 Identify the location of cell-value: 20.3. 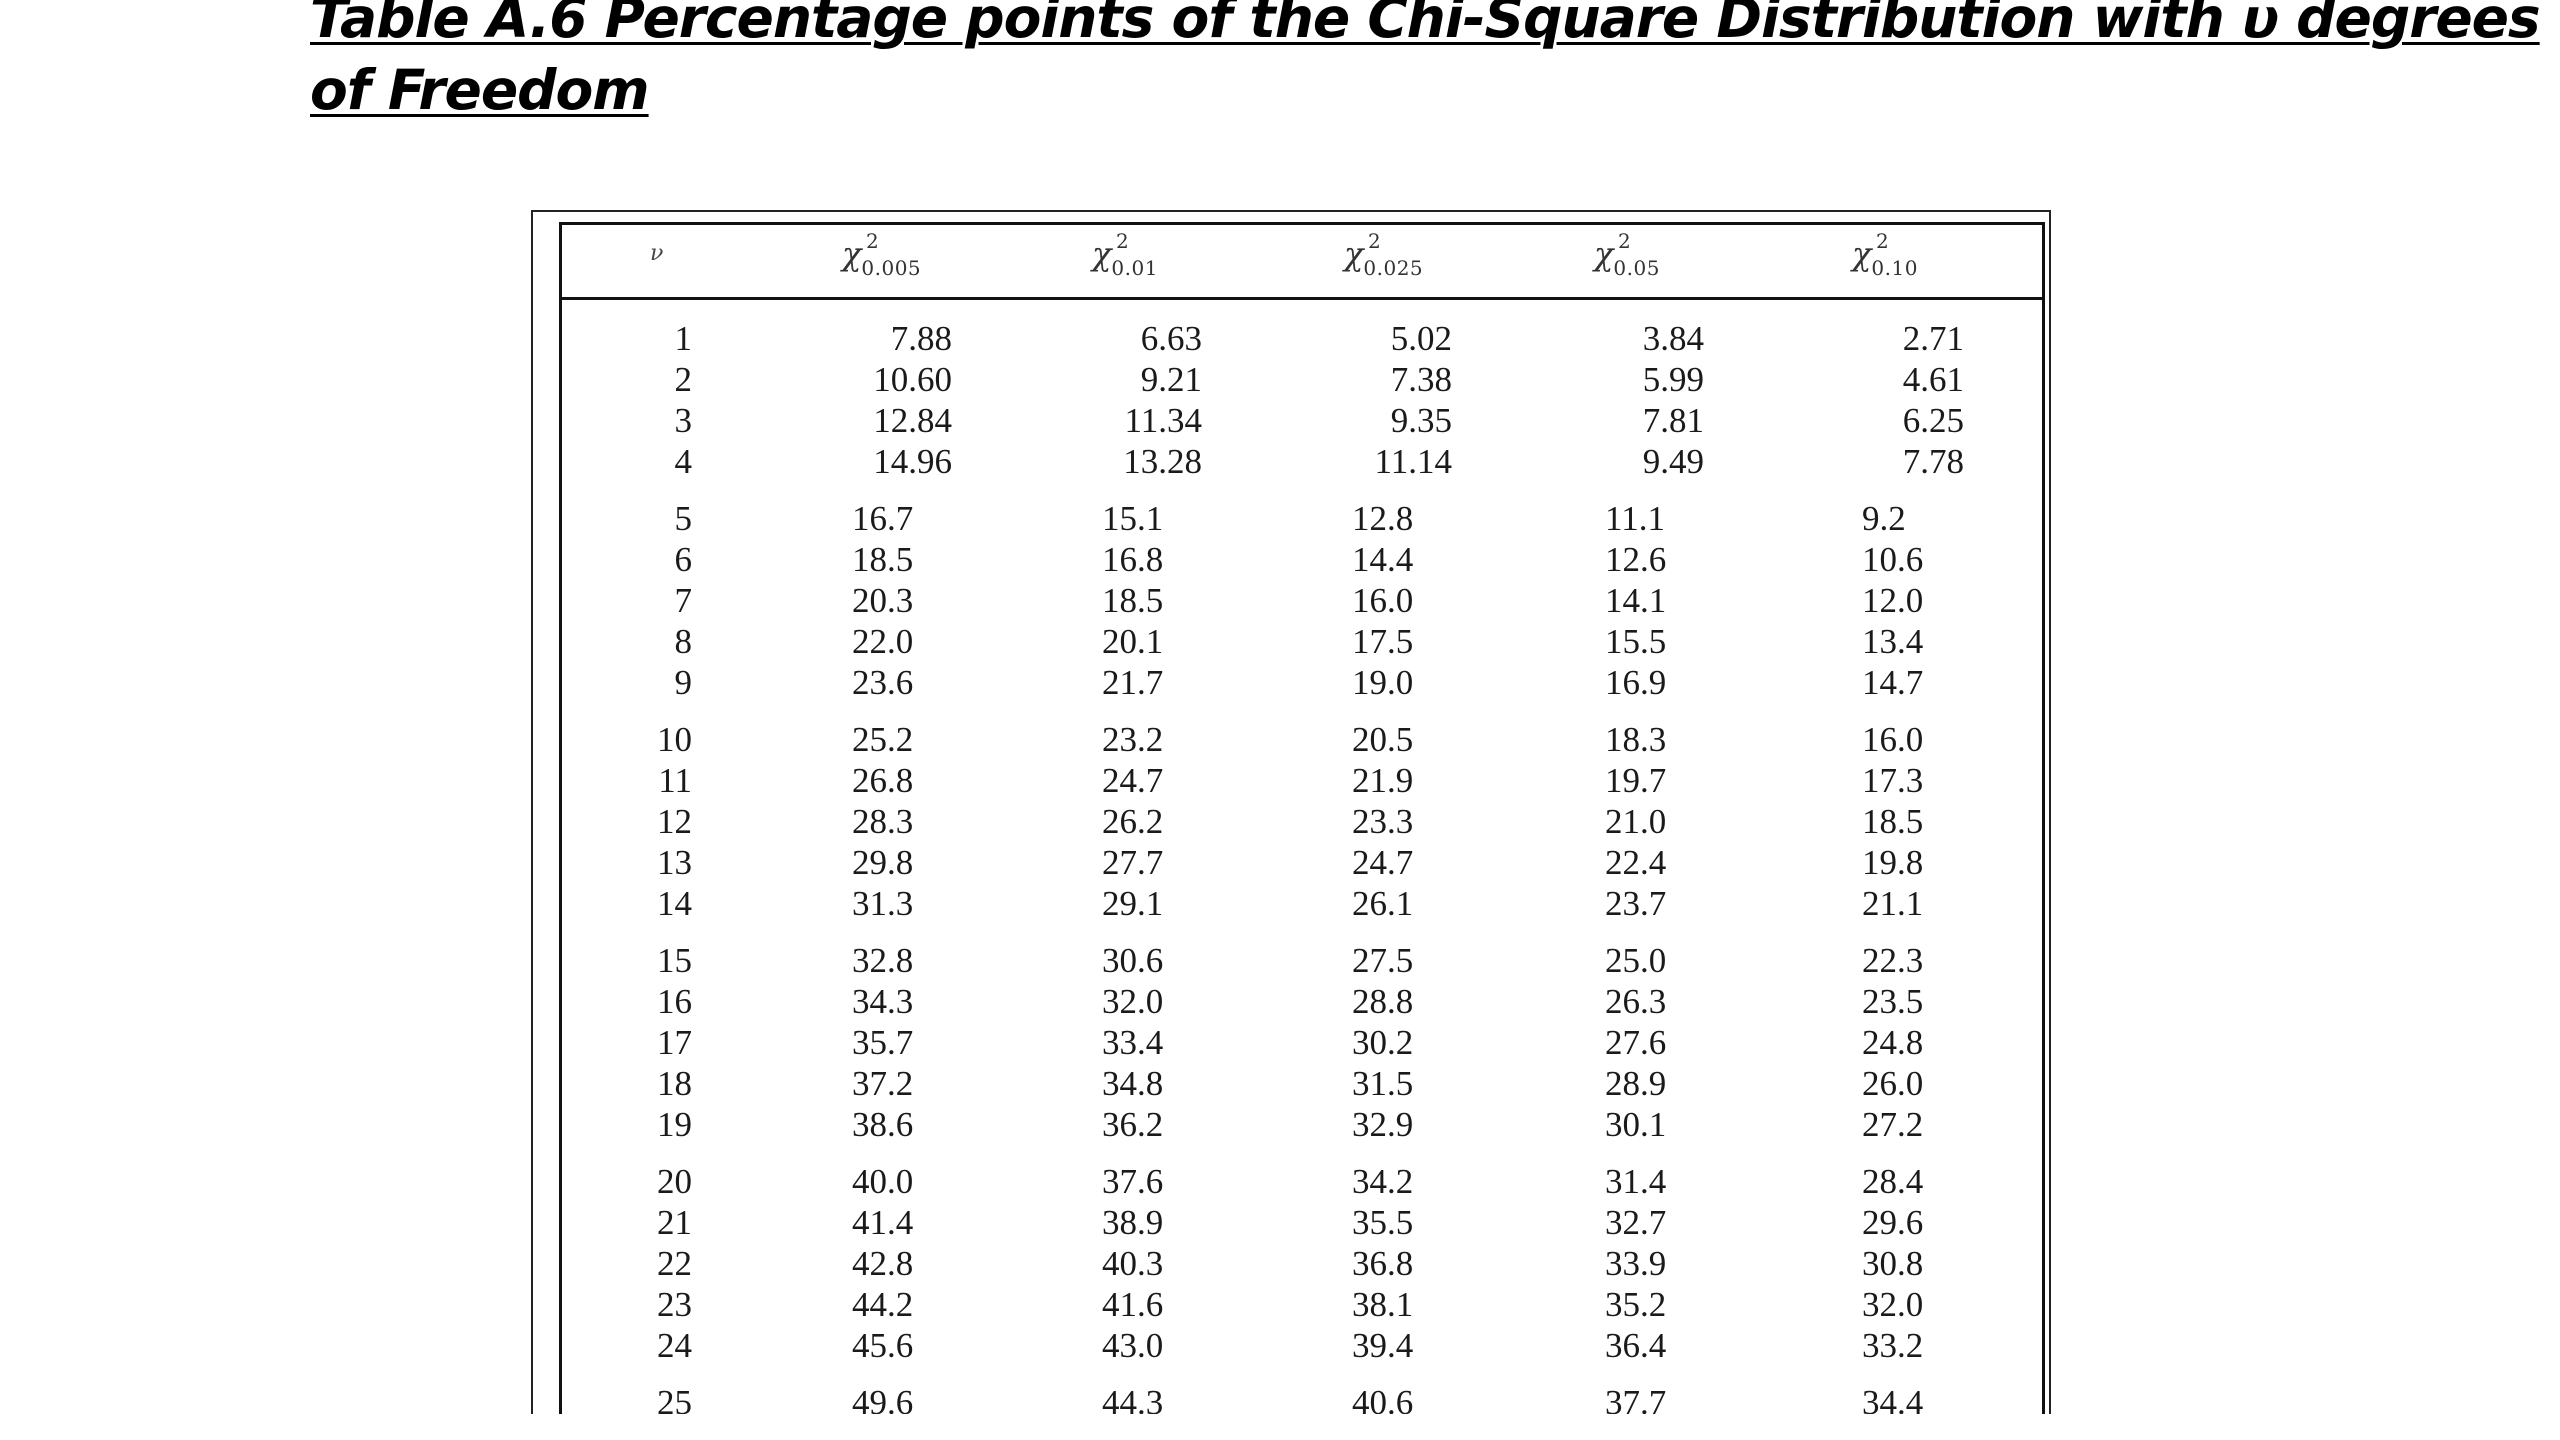
(883, 600).